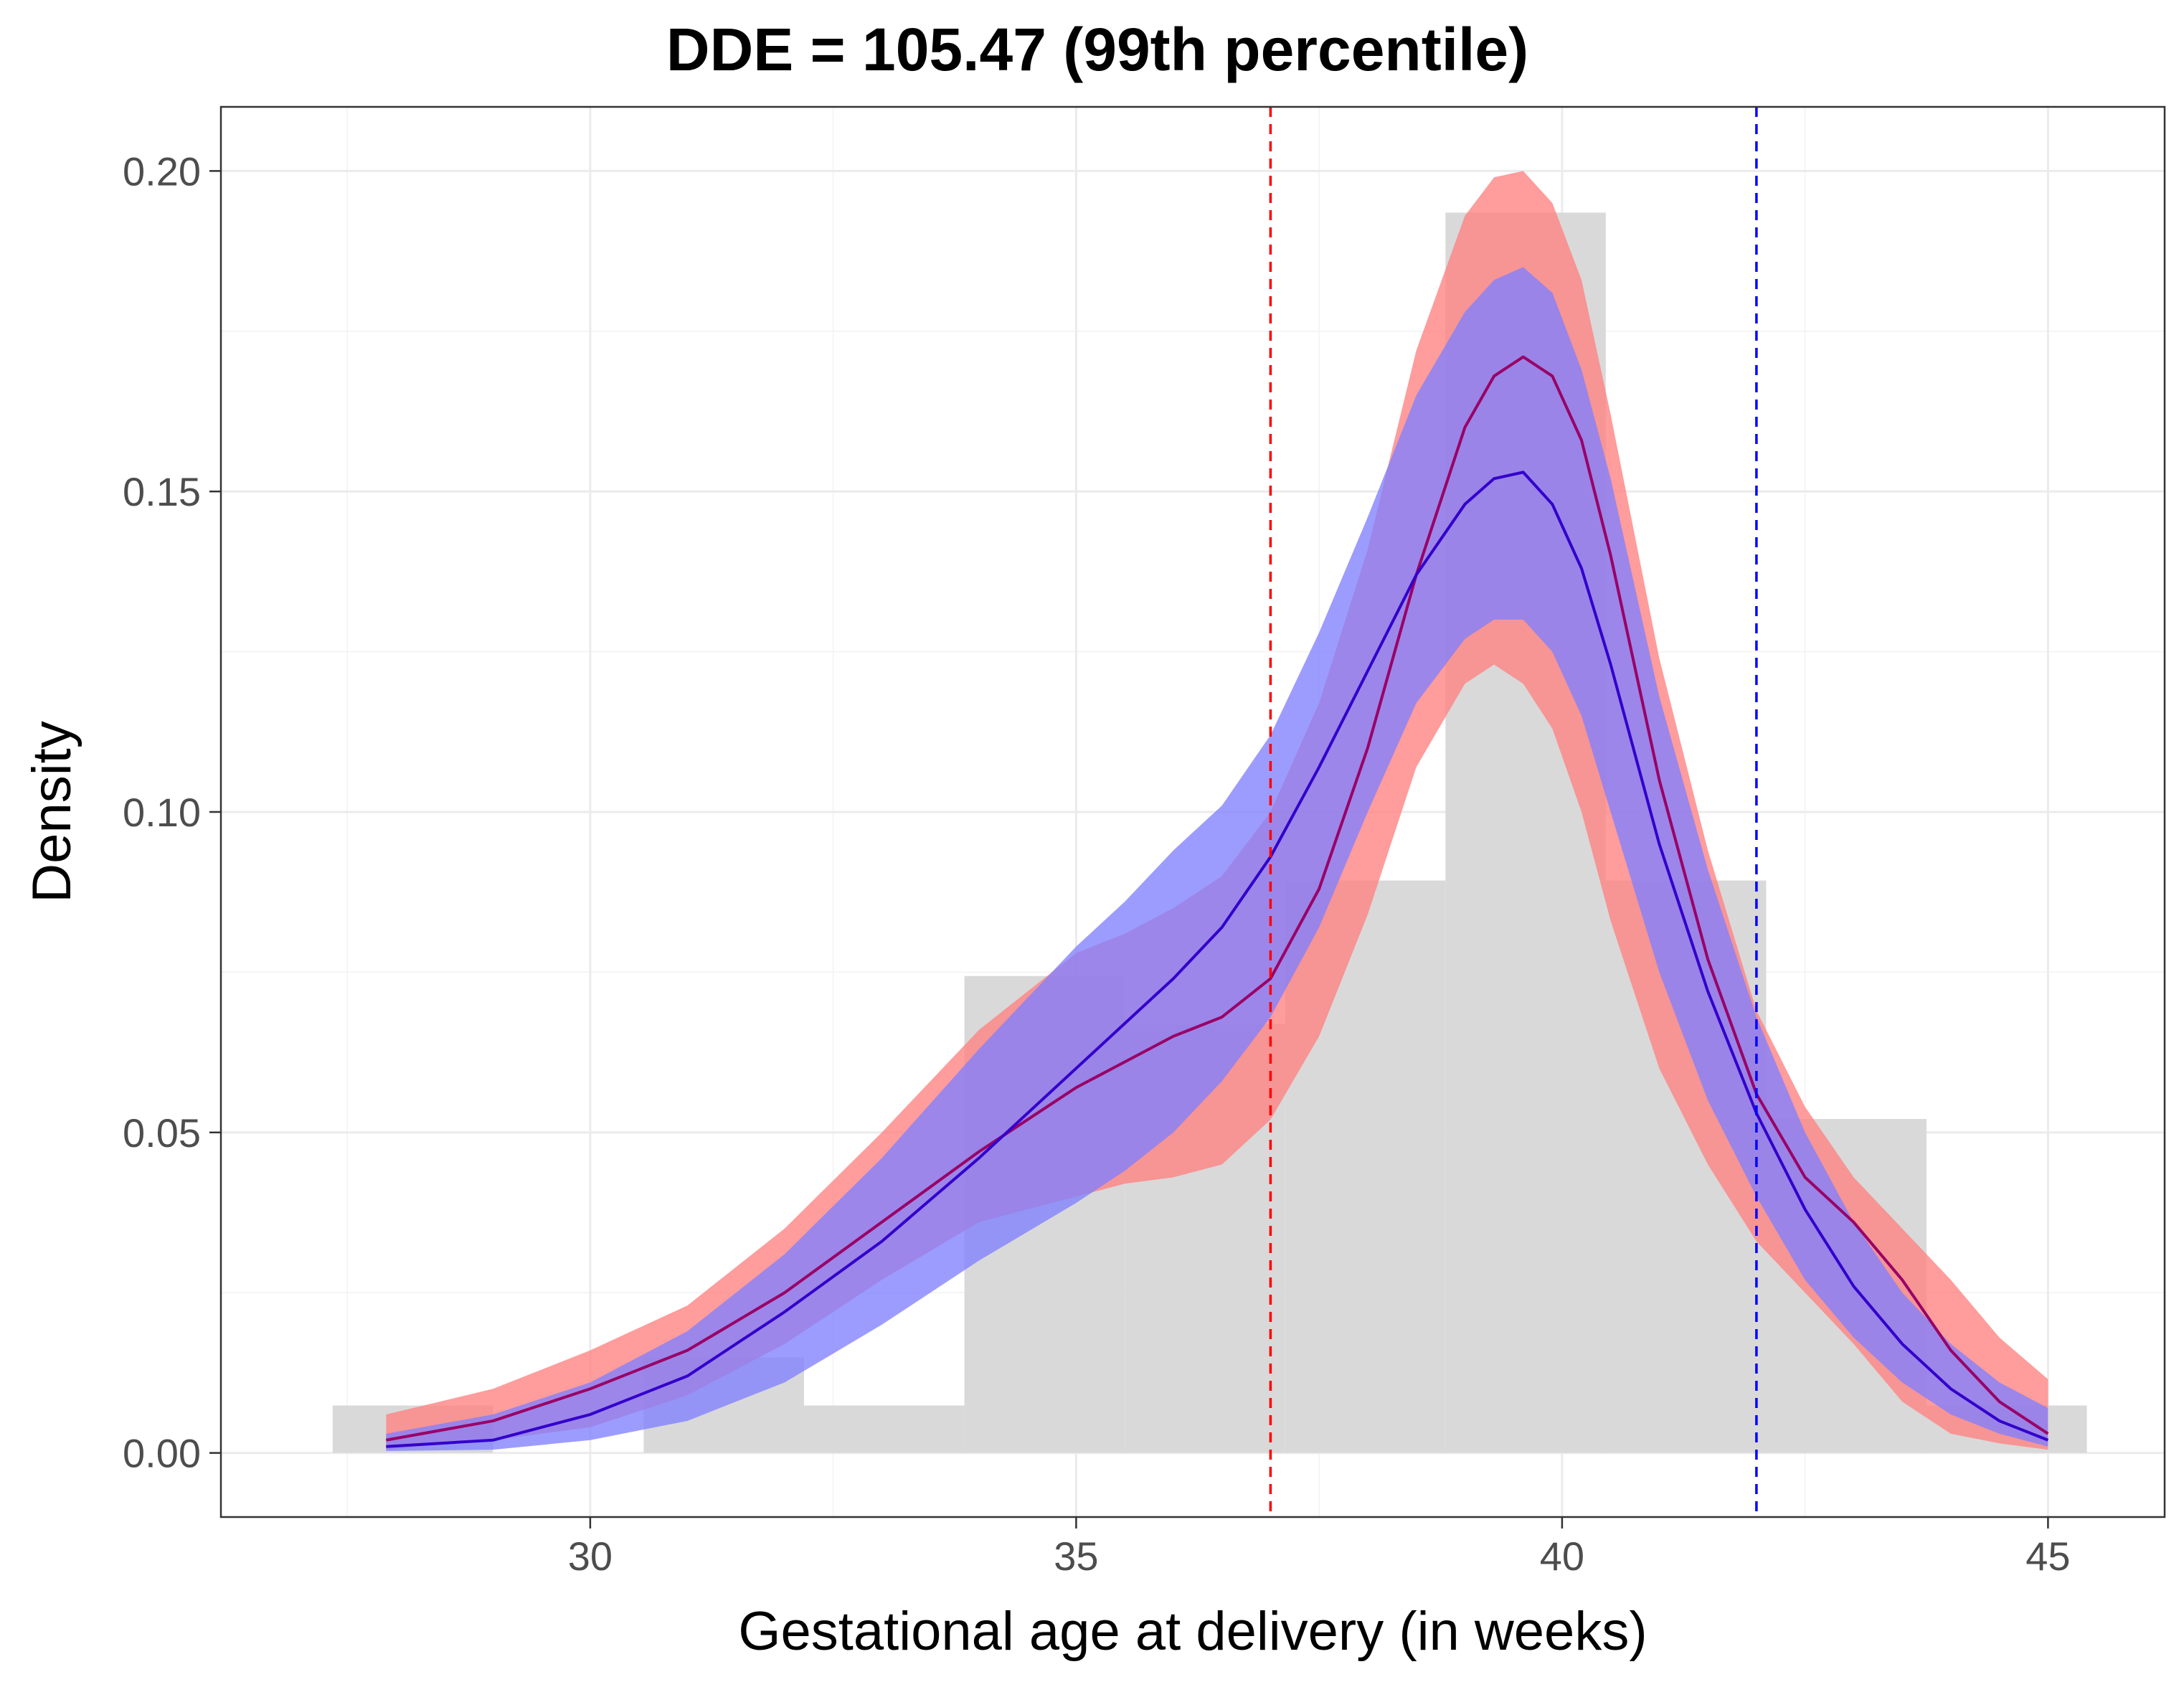 The width and height of the screenshot is (2184, 1682). Describe the element at coordinates (52, 812) in the screenshot. I see `y-axis-label: Density` at that location.